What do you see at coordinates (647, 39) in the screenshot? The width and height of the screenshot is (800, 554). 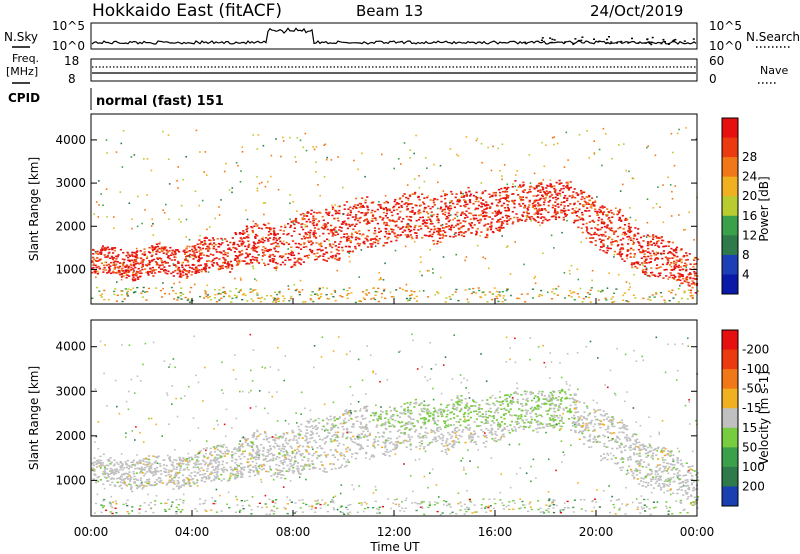 I see `nsearch-dot` at bounding box center [647, 39].